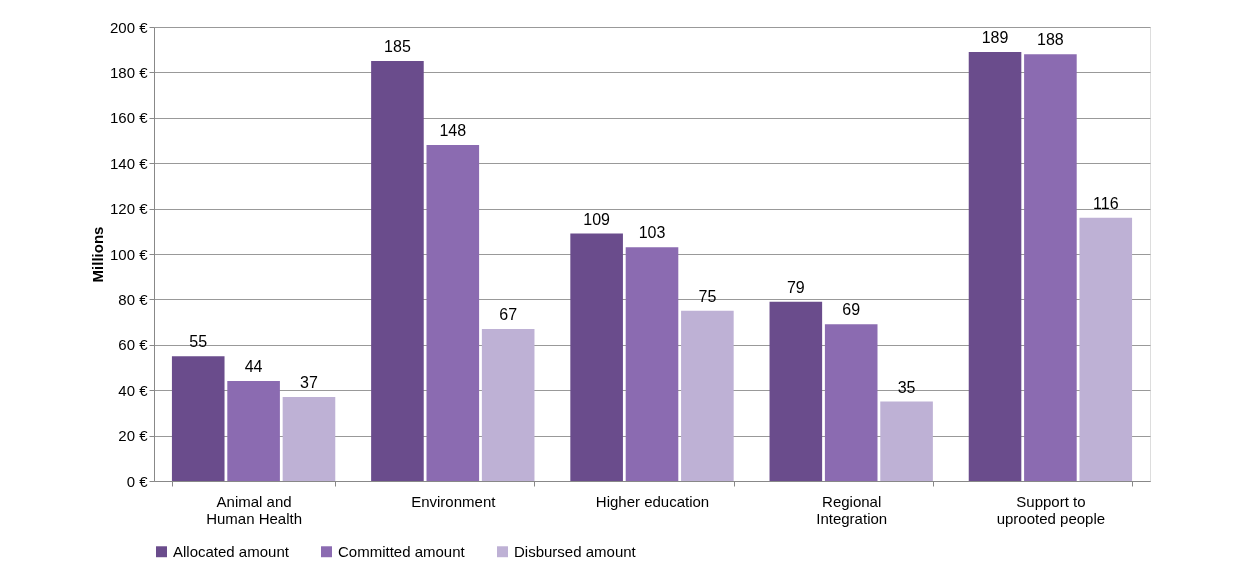 The width and height of the screenshot is (1244, 585). Describe the element at coordinates (254, 509) in the screenshot. I see `x-tick-label: Animal and Human Health` at that location.